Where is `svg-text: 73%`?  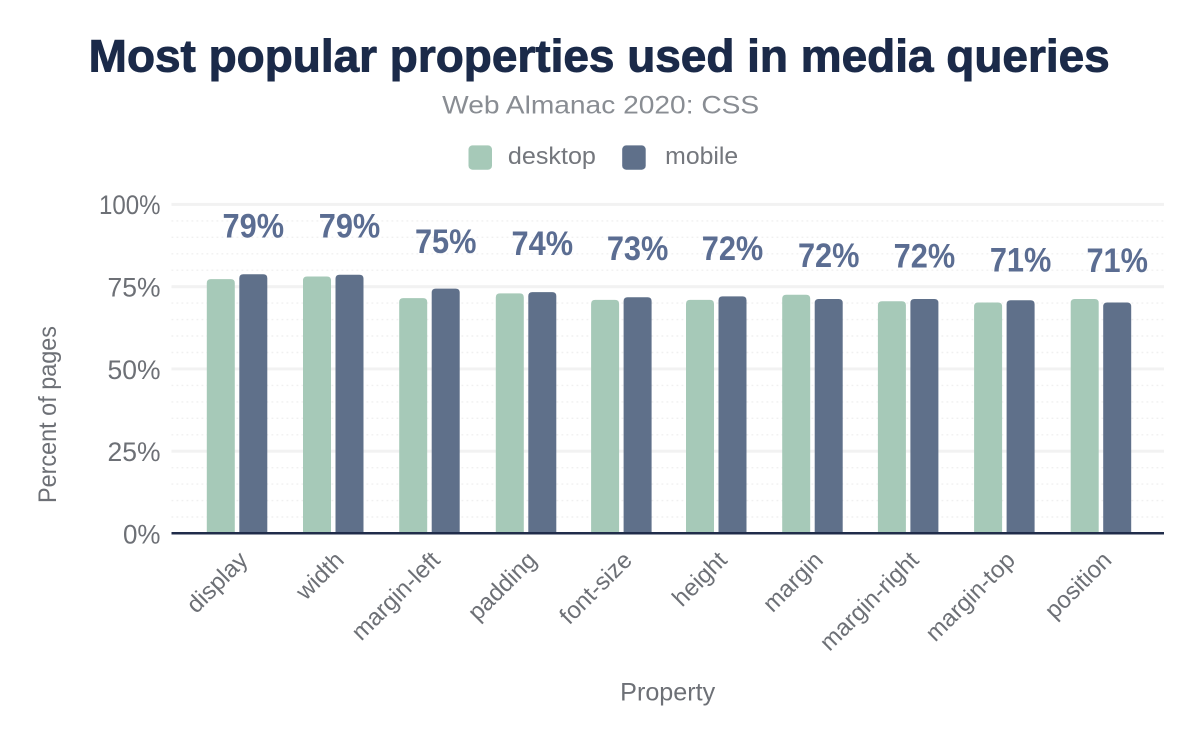
svg-text: 73% is located at coordinates (638, 249).